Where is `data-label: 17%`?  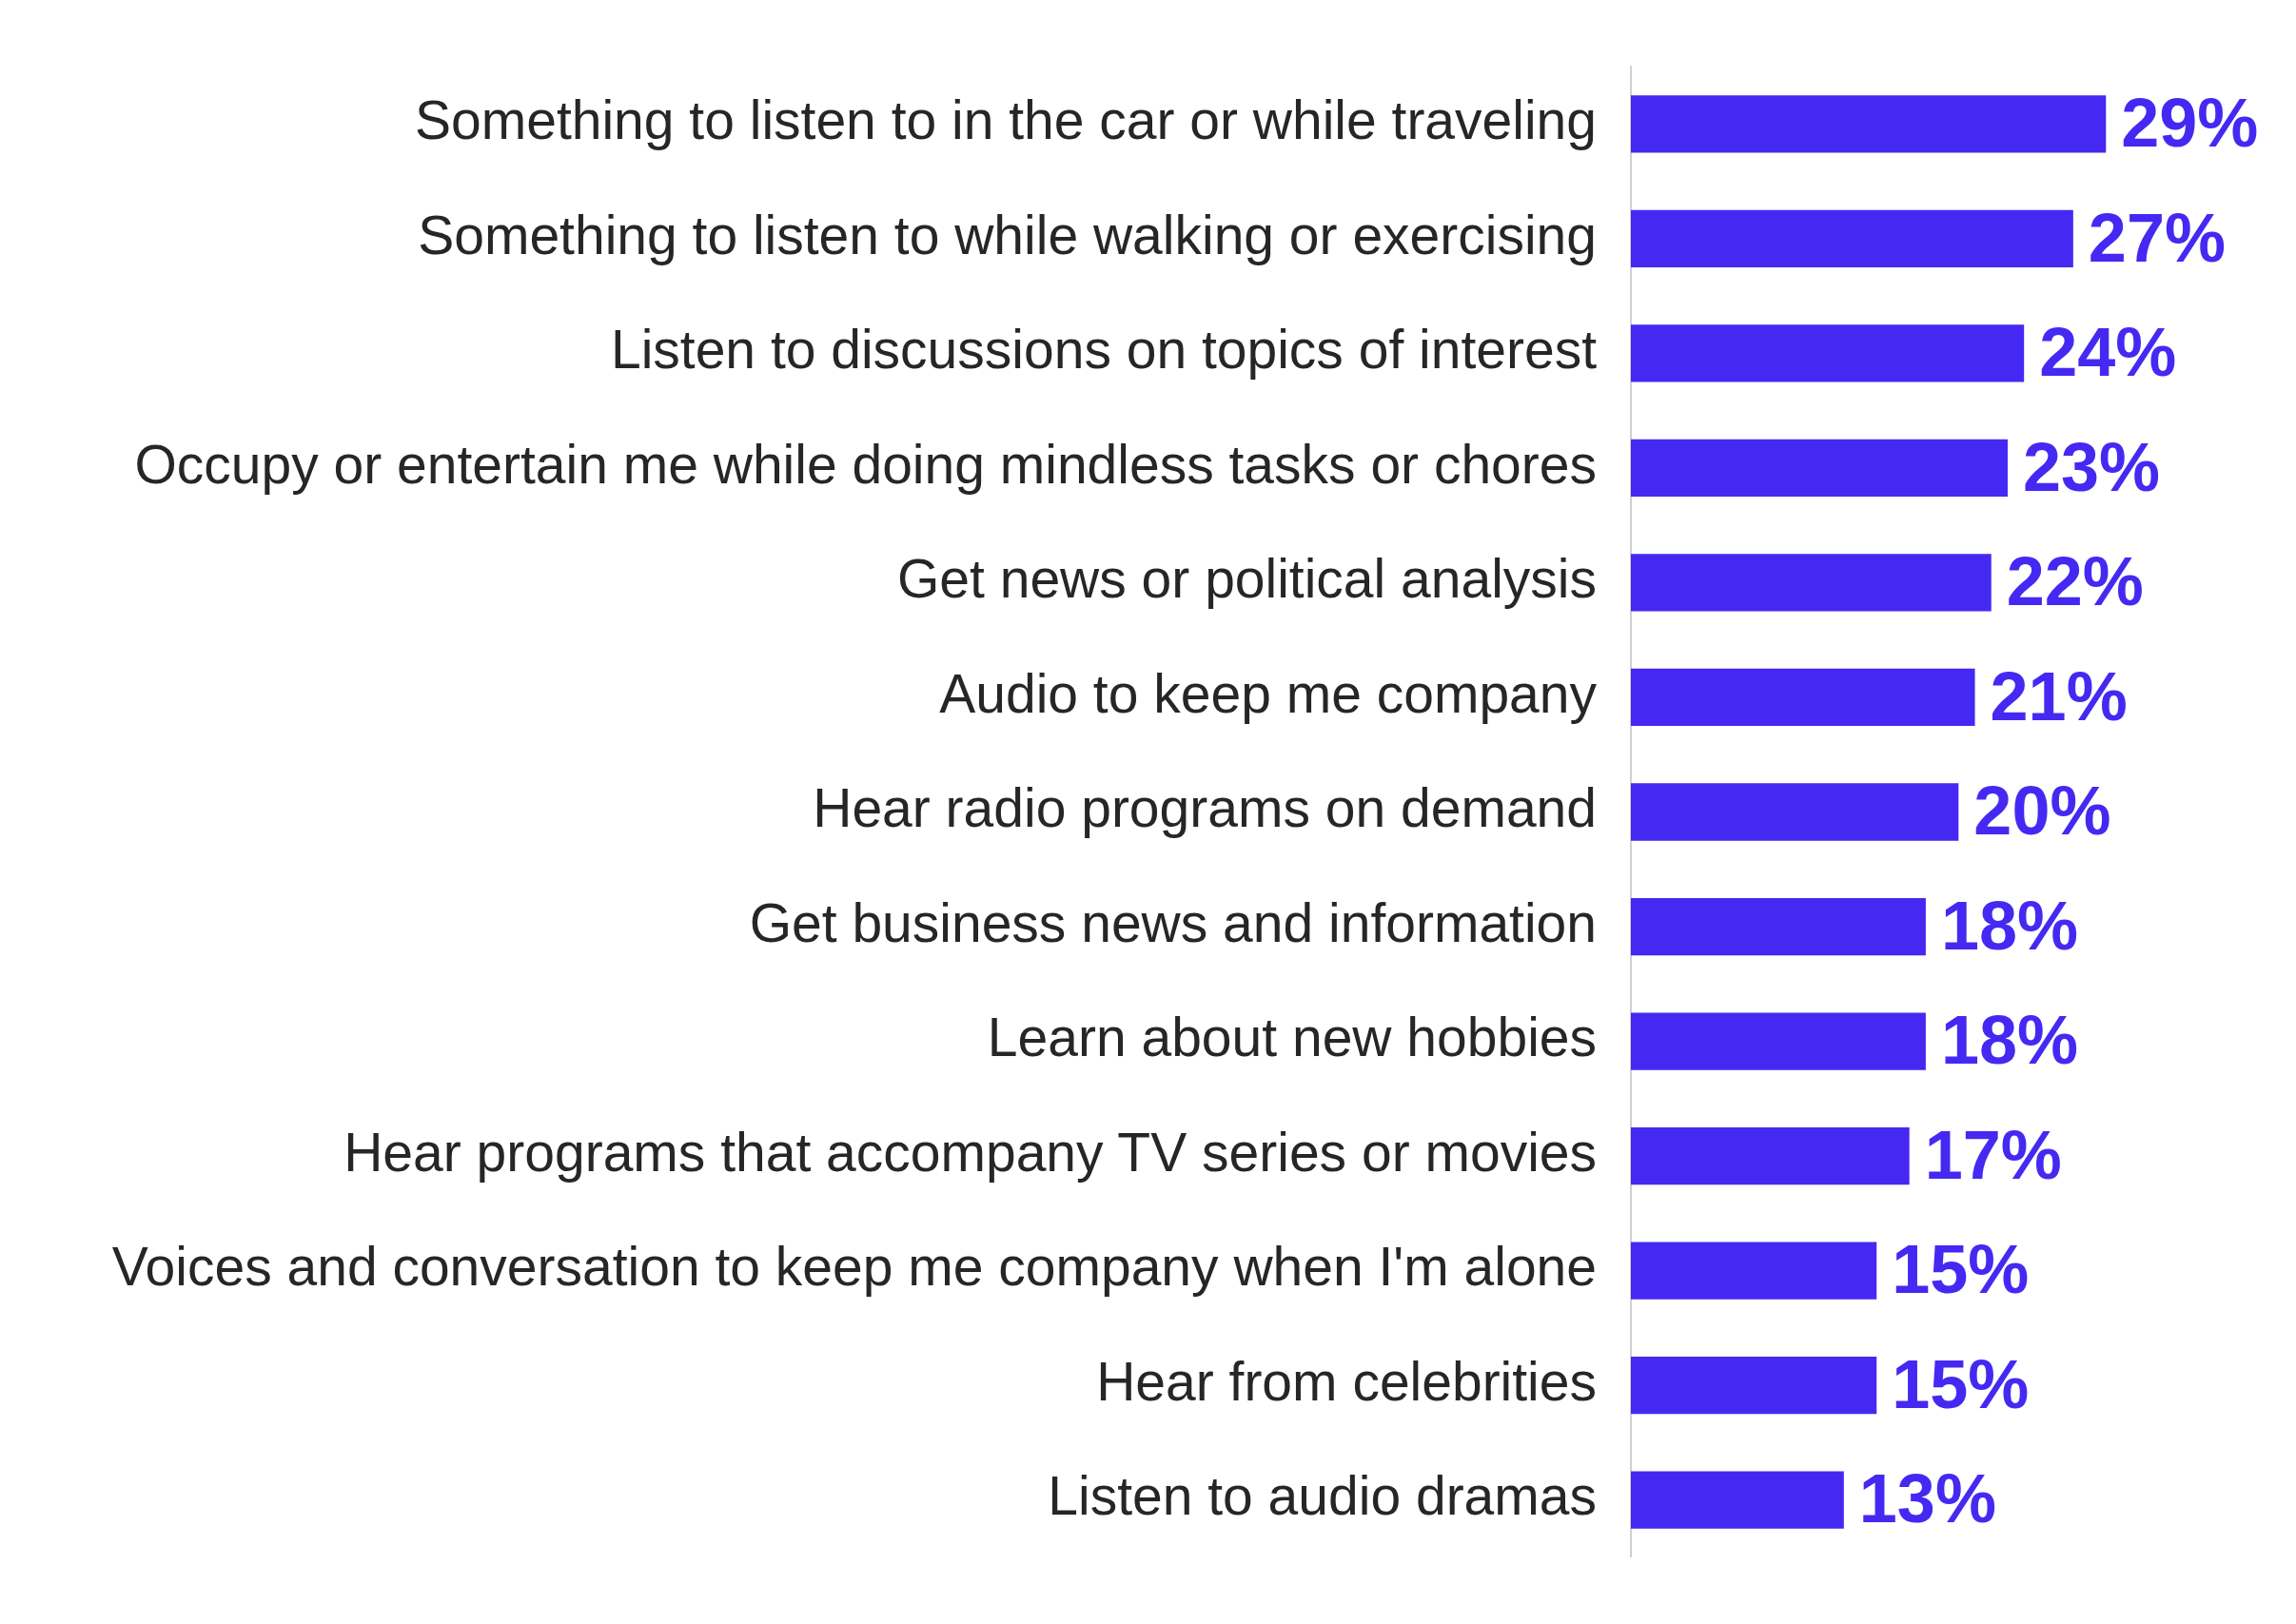 data-label: 17% is located at coordinates (1993, 1154).